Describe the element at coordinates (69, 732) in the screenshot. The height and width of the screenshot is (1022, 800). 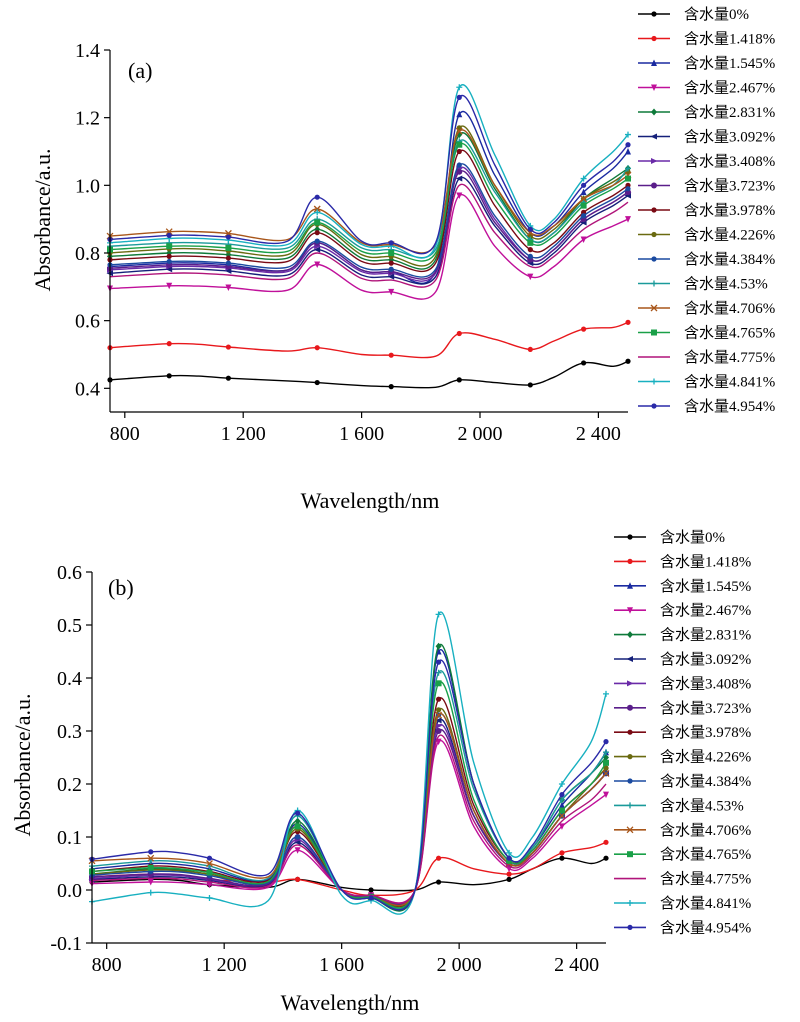
I see `y-tick-label: 0.3` at that location.